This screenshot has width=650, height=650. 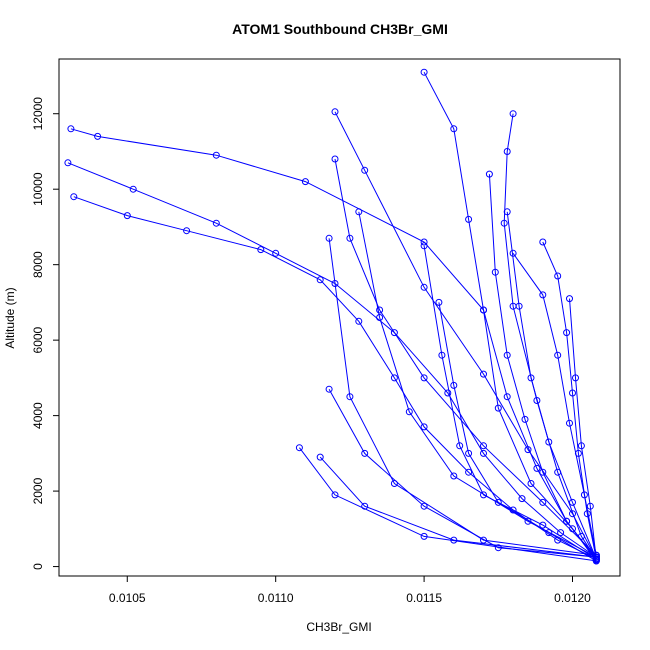 I want to click on x-tick-label: 0.0120, so click(x=572, y=598).